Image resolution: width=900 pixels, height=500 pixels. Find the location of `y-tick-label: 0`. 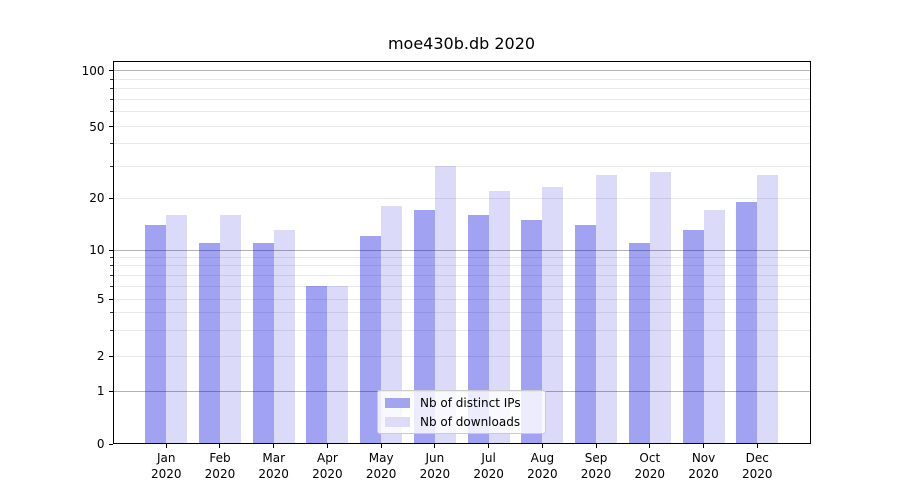

y-tick-label: 0 is located at coordinates (100, 444).